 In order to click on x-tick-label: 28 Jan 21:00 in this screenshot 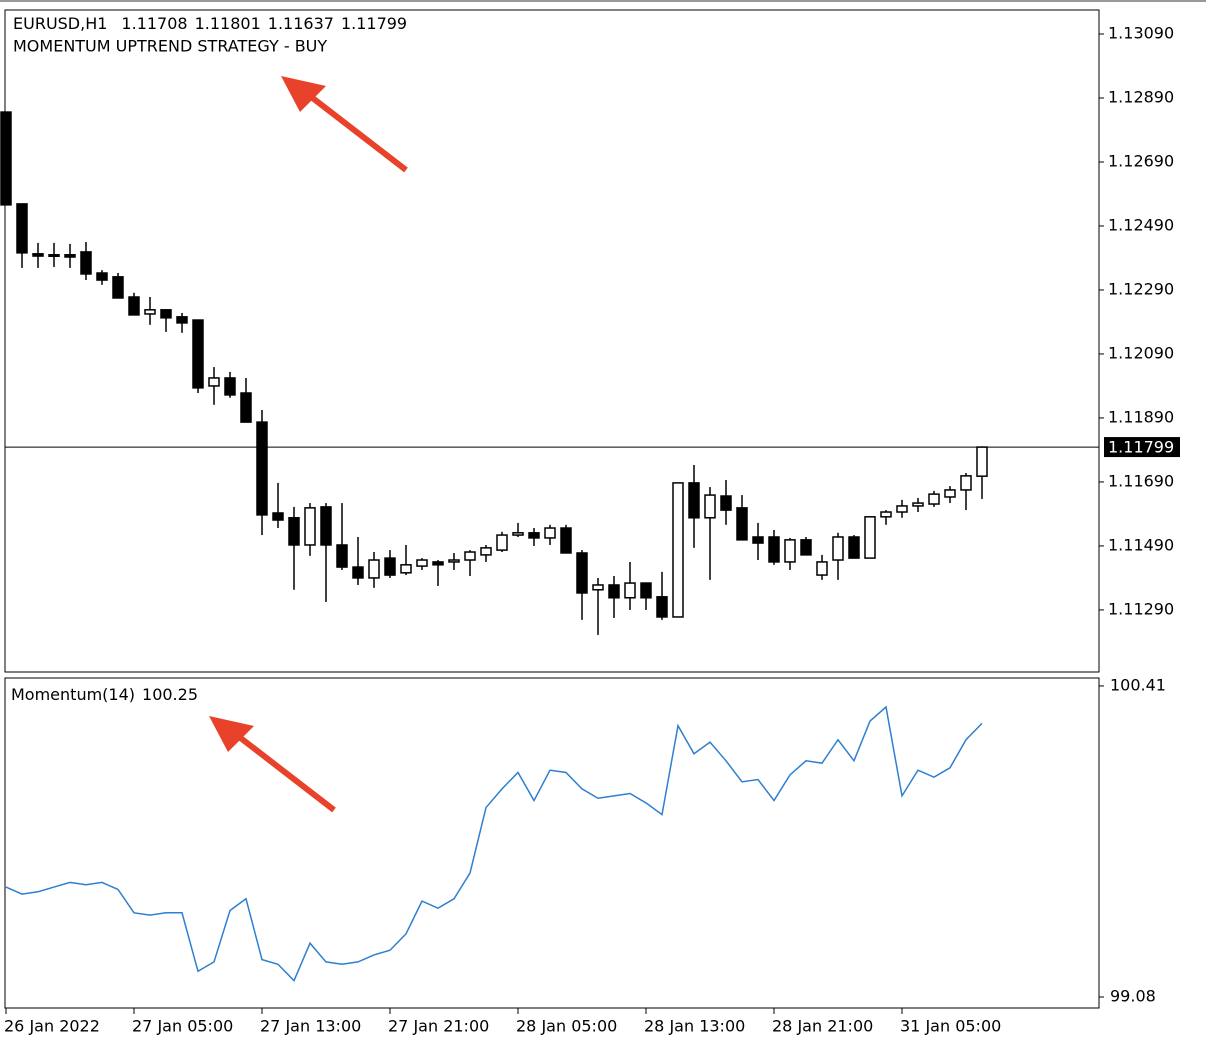, I will do `click(822, 1026)`.